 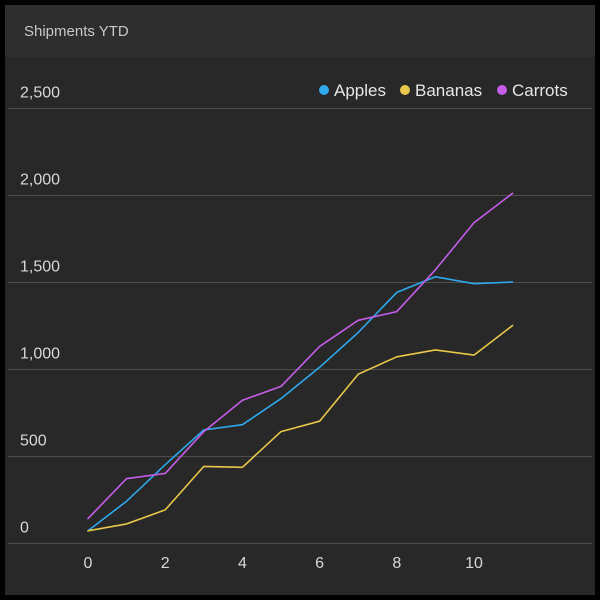 What do you see at coordinates (24, 528) in the screenshot?
I see `y-tick-label: 0` at bounding box center [24, 528].